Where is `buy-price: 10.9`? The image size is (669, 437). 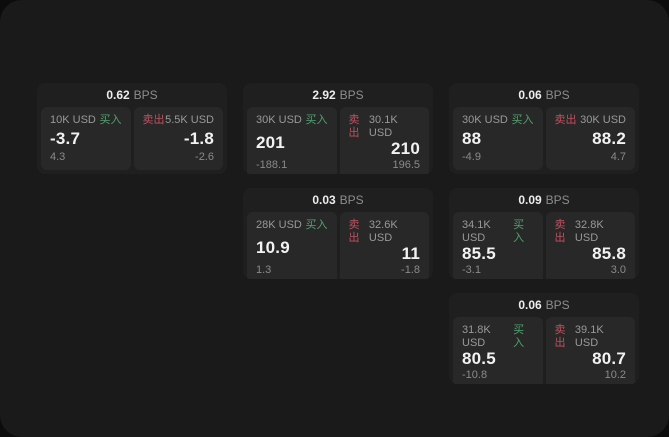 buy-price: 10.9 is located at coordinates (273, 247).